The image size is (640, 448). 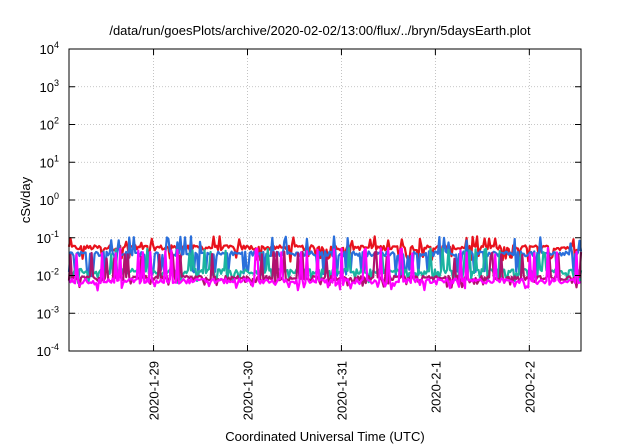 I want to click on y-tick-label: 10³, so click(x=49, y=86).